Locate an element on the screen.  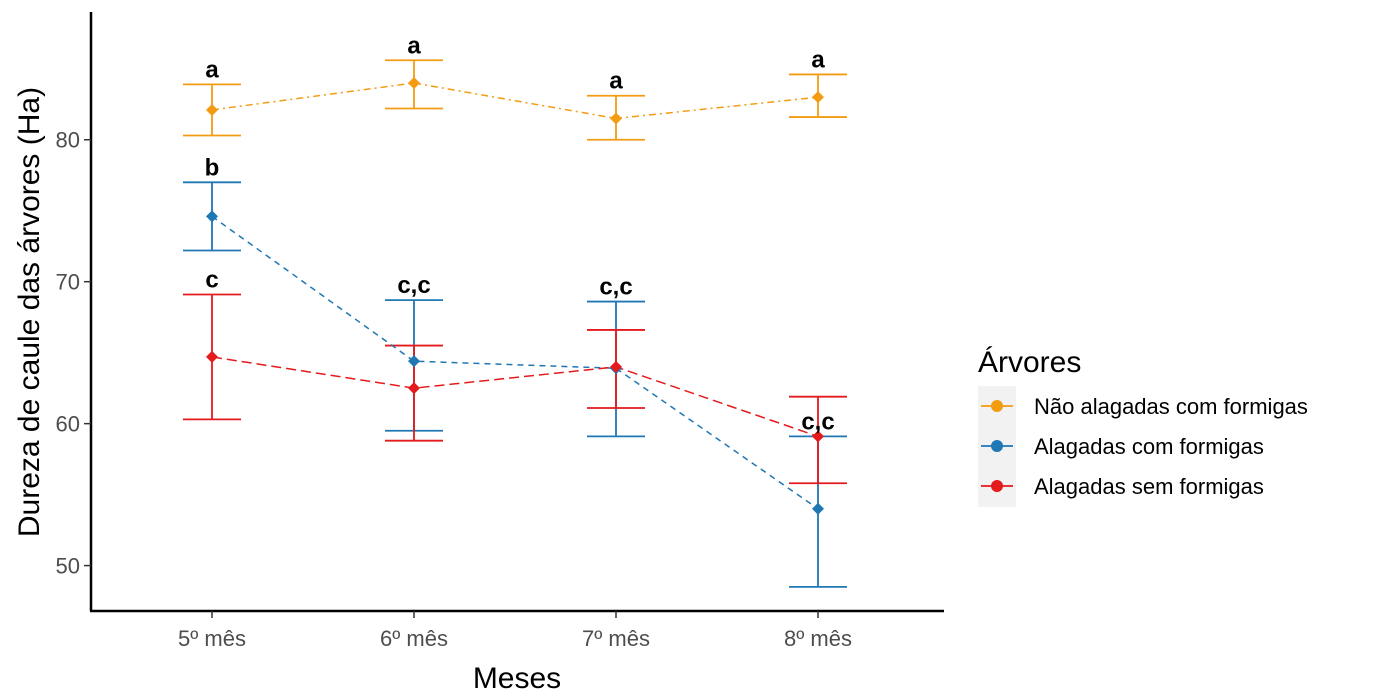
significance-label: c is located at coordinates (211, 279).